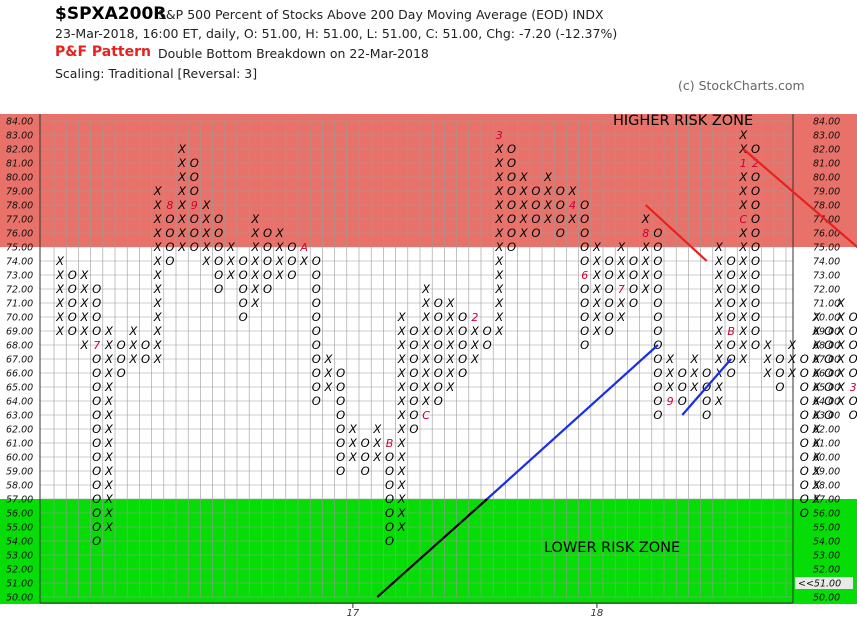 The width and height of the screenshot is (857, 629). I want to click on y-tick-label-right: 68.00, so click(826, 346).